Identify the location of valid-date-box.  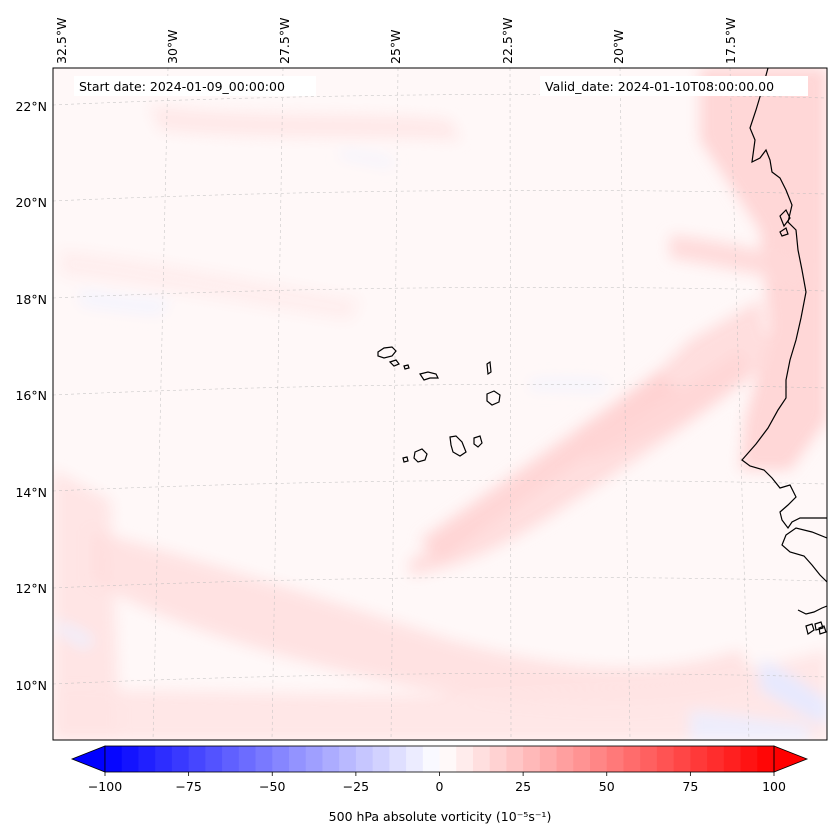
(674, 86).